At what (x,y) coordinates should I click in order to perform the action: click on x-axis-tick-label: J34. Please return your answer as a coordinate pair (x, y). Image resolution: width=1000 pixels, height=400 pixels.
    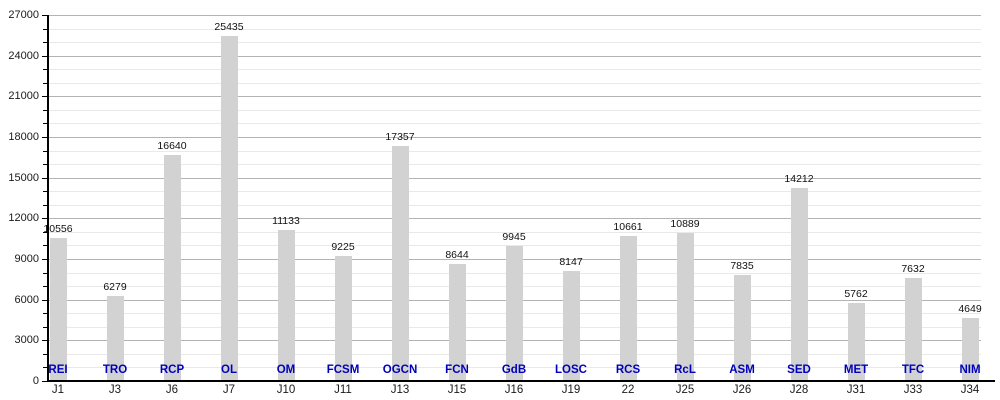
    Looking at the image, I should click on (970, 390).